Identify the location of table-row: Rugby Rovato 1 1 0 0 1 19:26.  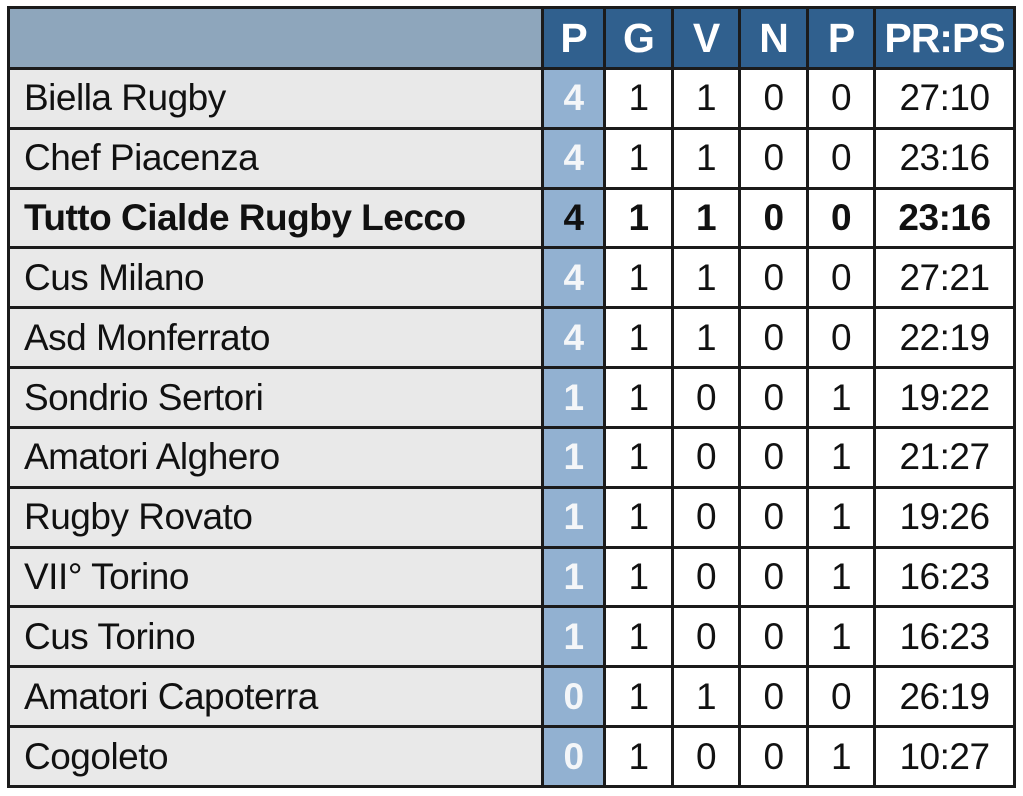
(511, 517).